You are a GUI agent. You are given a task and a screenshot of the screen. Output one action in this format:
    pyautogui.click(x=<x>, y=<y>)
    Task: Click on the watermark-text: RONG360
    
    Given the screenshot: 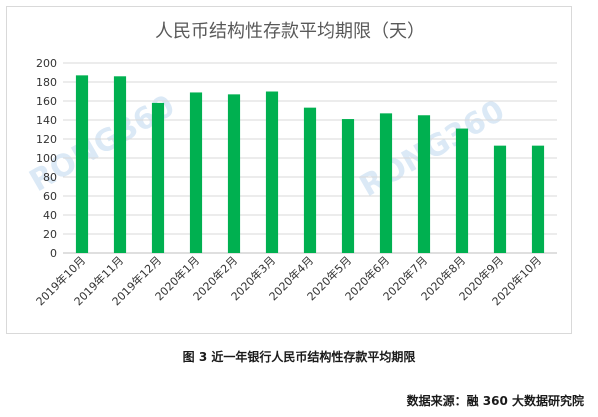 What is the action you would take?
    pyautogui.click(x=432, y=148)
    